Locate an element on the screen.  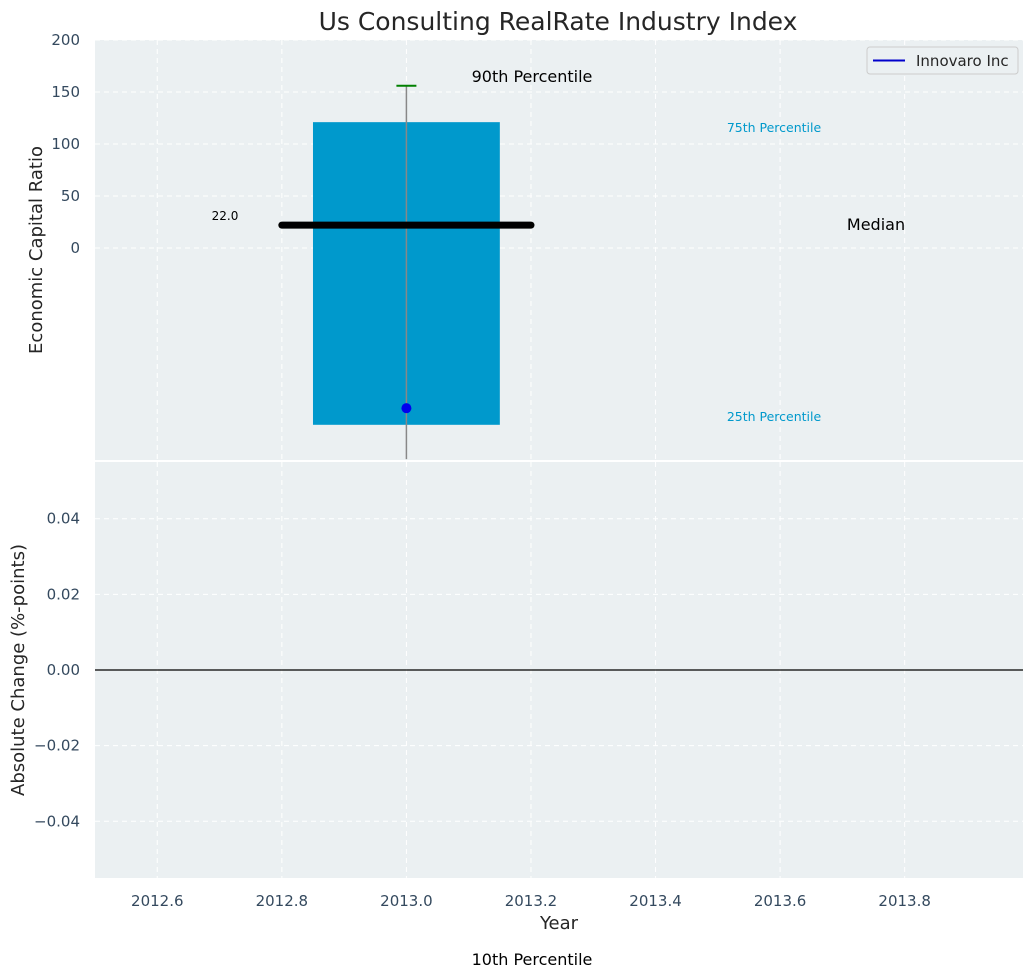
top-y-tick-label: 100 is located at coordinates (65, 144).